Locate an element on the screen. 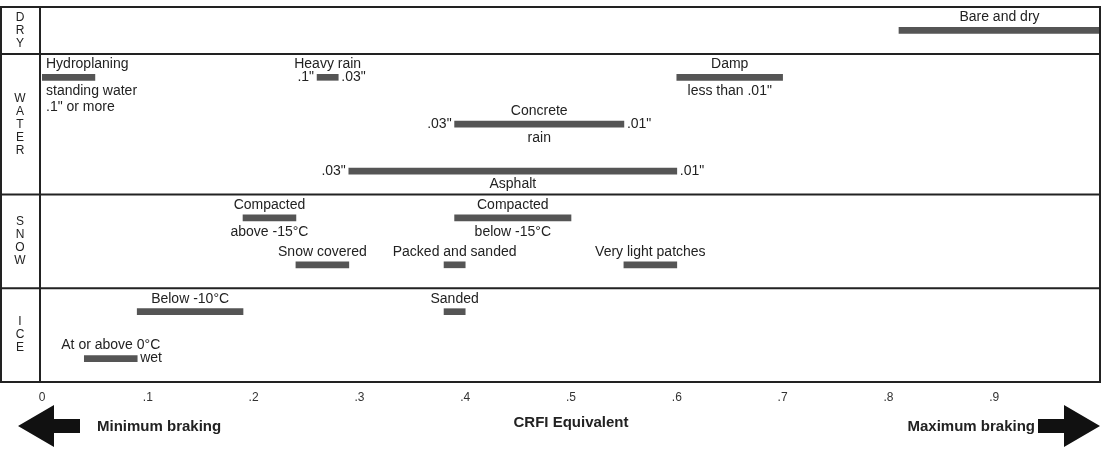 The image size is (1101, 454). x-tick-label: .2 is located at coordinates (253, 396).